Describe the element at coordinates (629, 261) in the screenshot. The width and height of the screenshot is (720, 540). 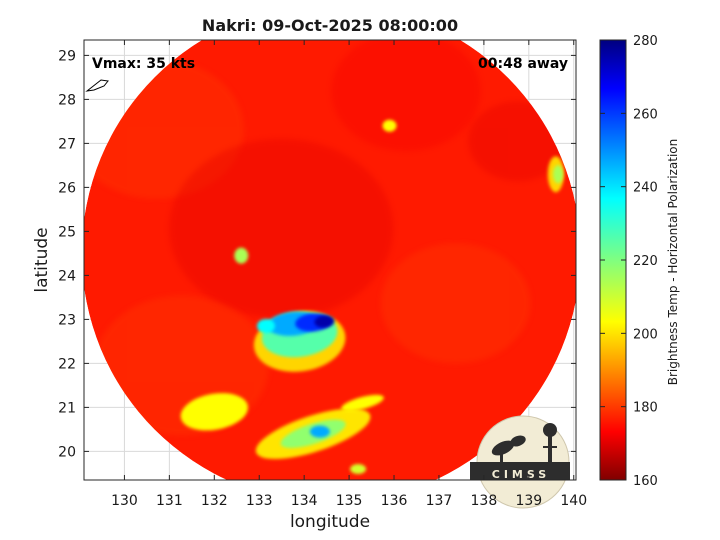
I see `colorbar-ticks: 160 180 200 220 240 260 280` at that location.